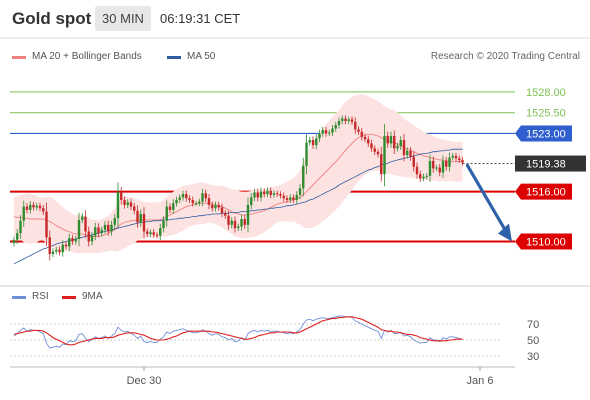 The image size is (590, 400). I want to click on level-tag-1510.00, so click(543, 241).